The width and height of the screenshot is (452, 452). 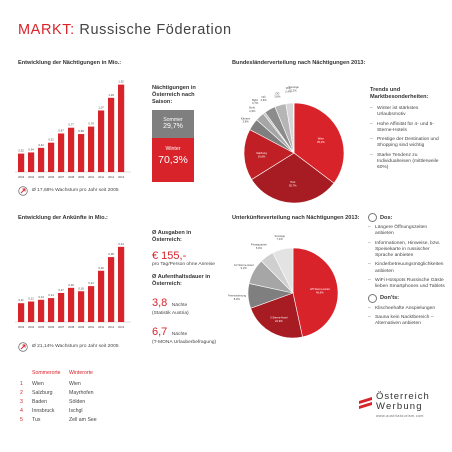 What do you see at coordinates (41, 297) in the screenshot?
I see `bar-value-label: 0,13` at bounding box center [41, 297].